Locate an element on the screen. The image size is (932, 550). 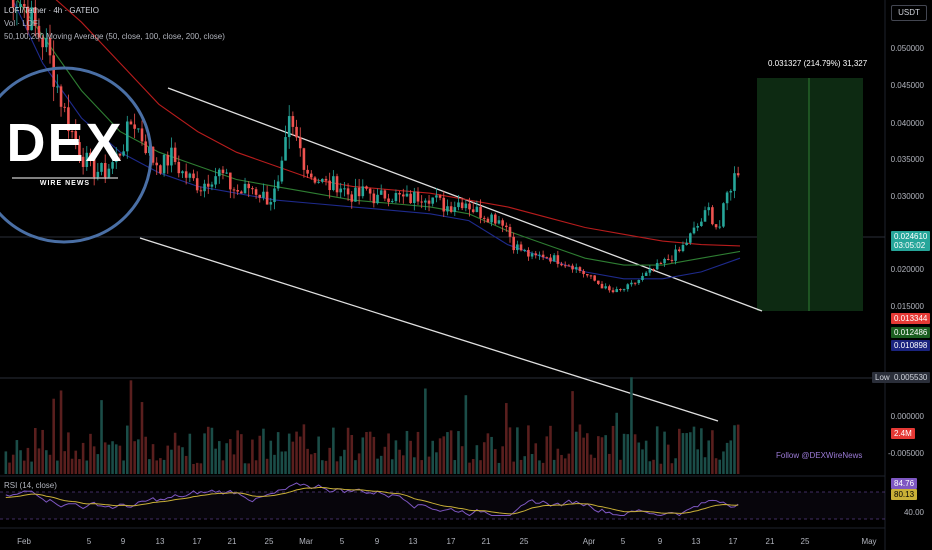
volume-bars is located at coordinates (372, 425).